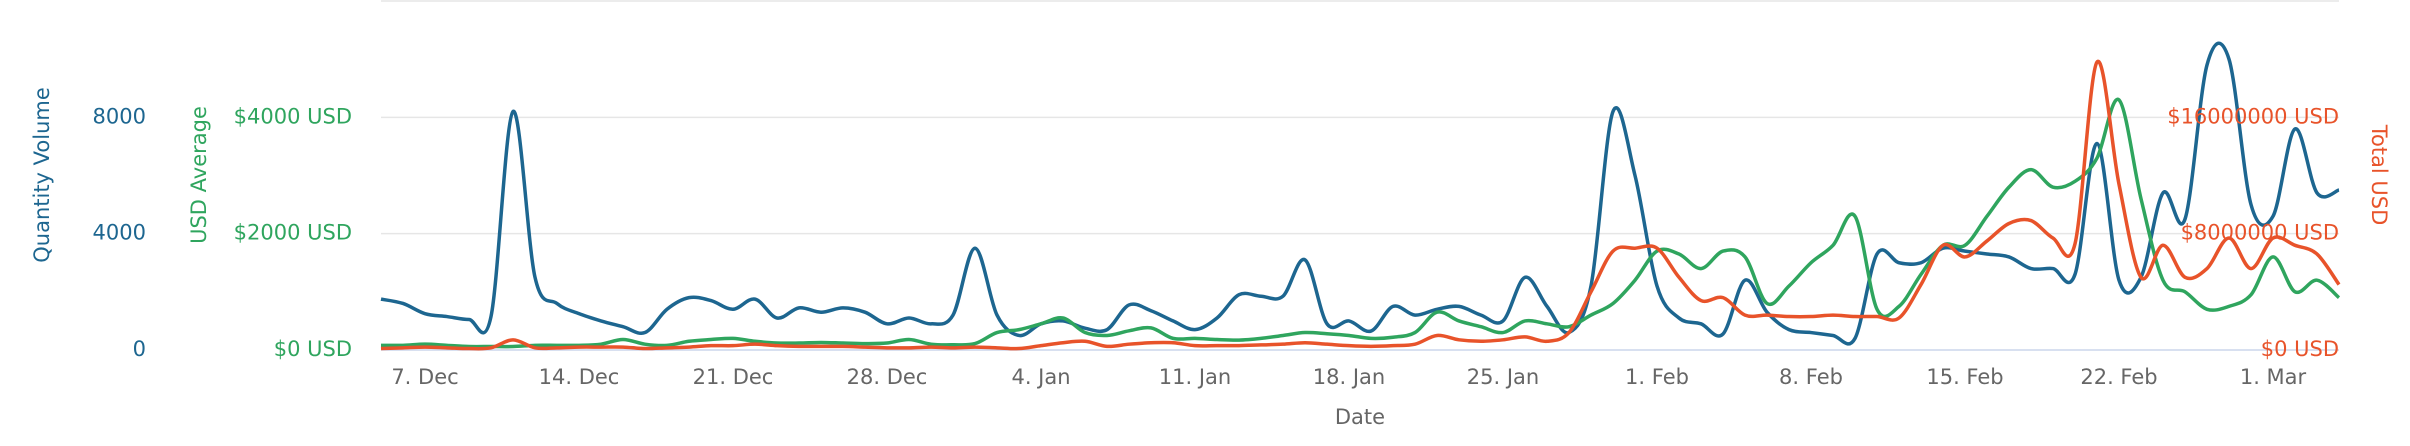 This screenshot has height=446, width=2410. What do you see at coordinates (293, 116) in the screenshot?
I see `y2-tick-label: $4000 USD` at bounding box center [293, 116].